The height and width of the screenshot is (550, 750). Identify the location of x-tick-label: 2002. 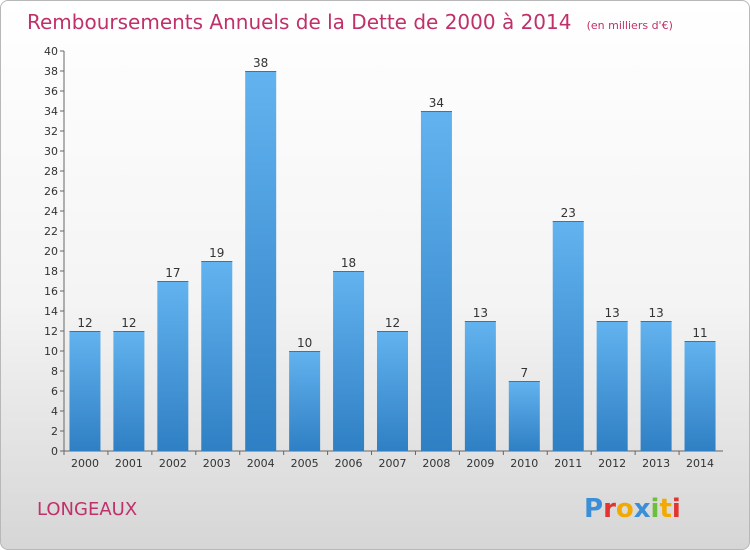
(173, 463).